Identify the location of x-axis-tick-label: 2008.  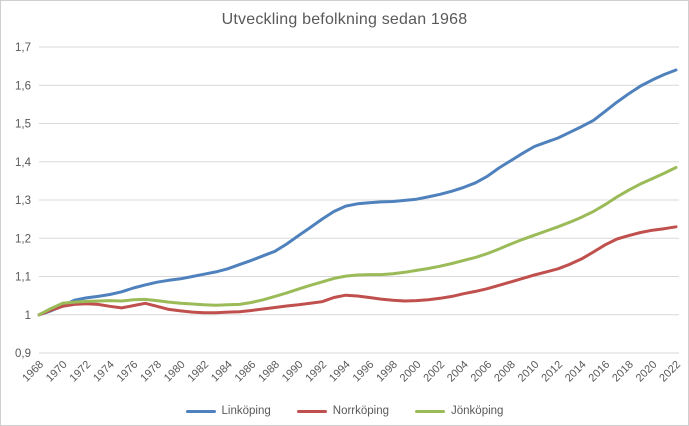
(505, 372).